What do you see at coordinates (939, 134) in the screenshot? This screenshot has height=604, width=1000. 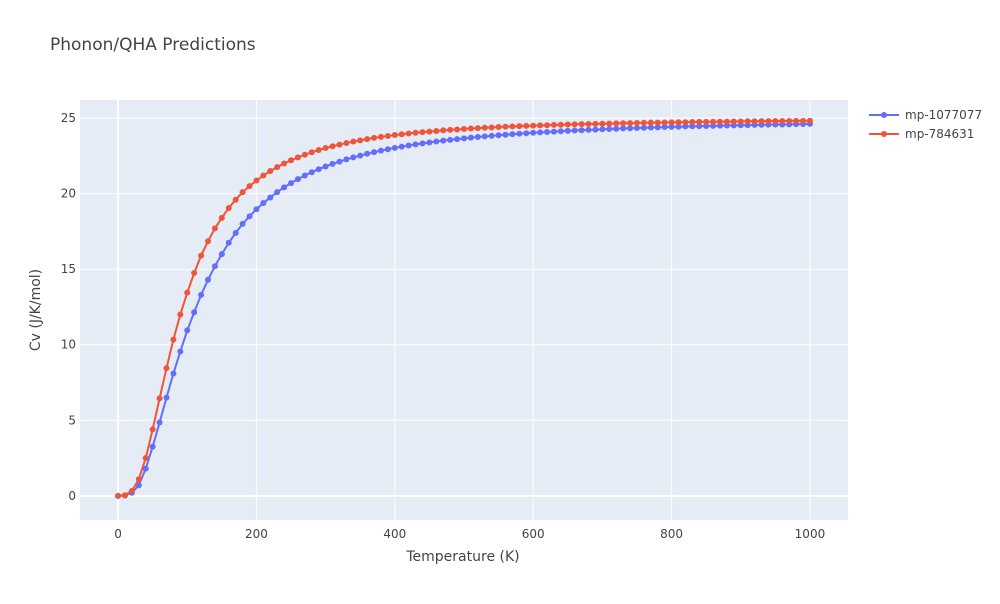 I see `legend-label: mp-784631` at bounding box center [939, 134].